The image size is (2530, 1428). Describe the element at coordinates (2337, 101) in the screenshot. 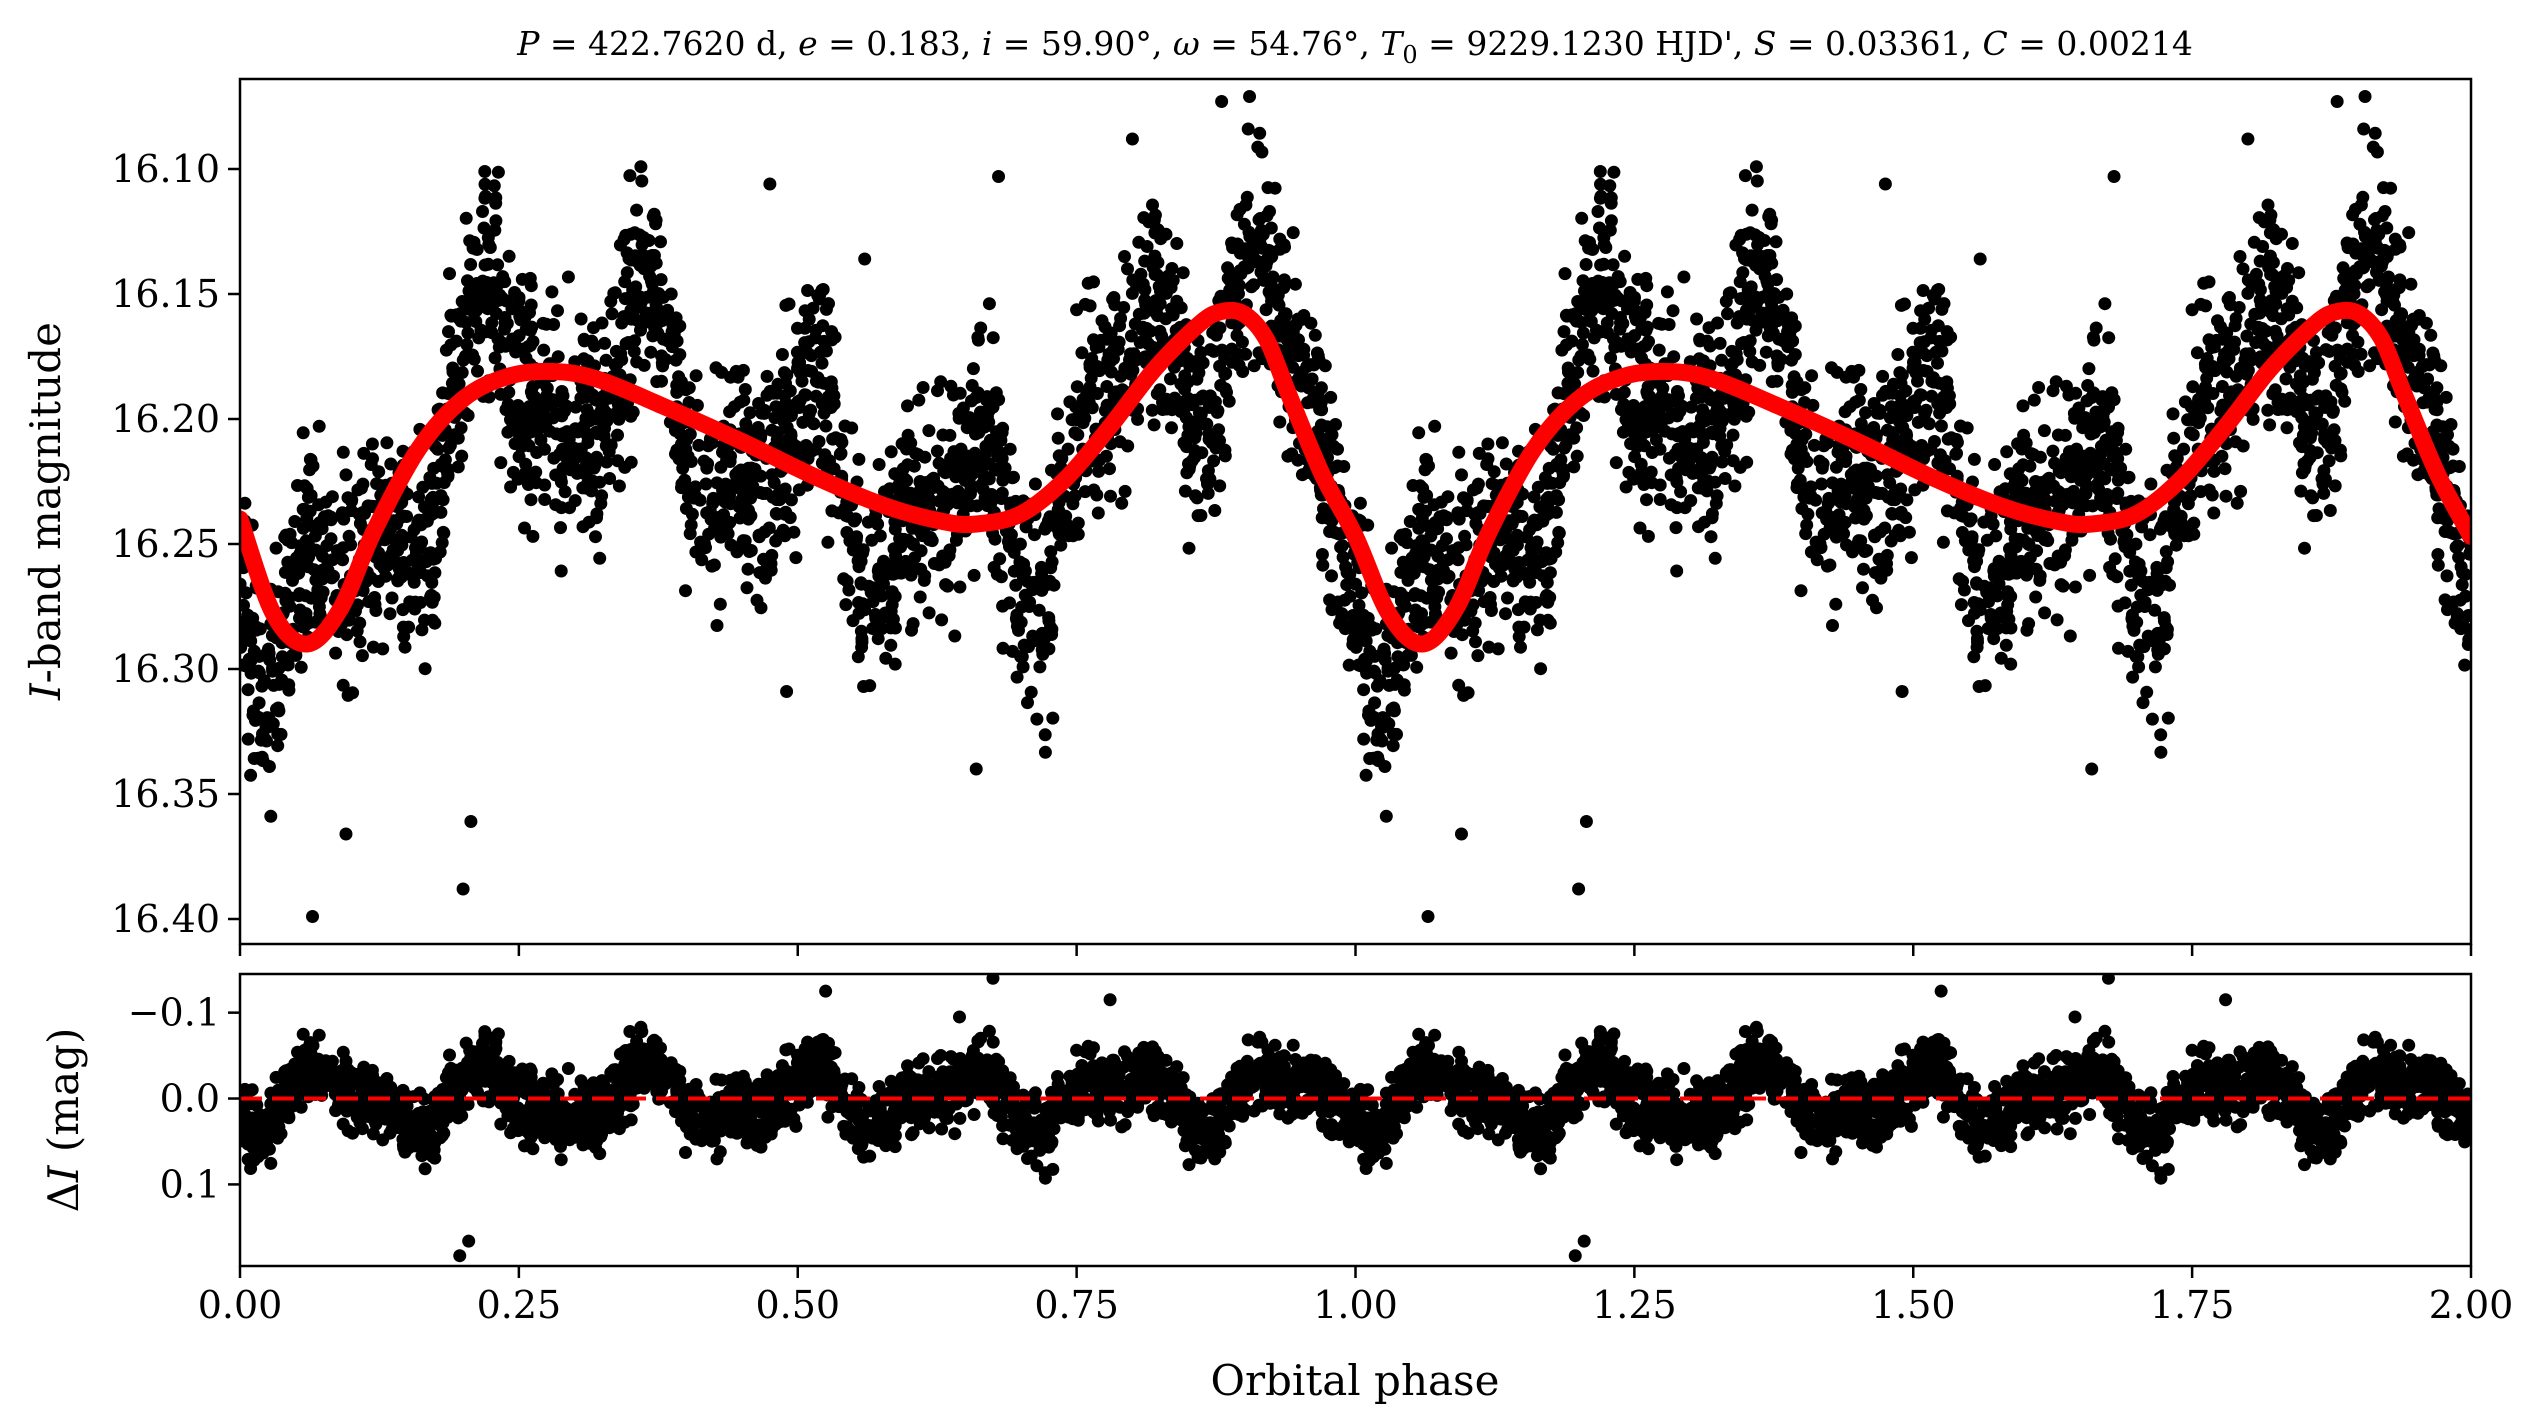

I see `outlier-point` at that location.